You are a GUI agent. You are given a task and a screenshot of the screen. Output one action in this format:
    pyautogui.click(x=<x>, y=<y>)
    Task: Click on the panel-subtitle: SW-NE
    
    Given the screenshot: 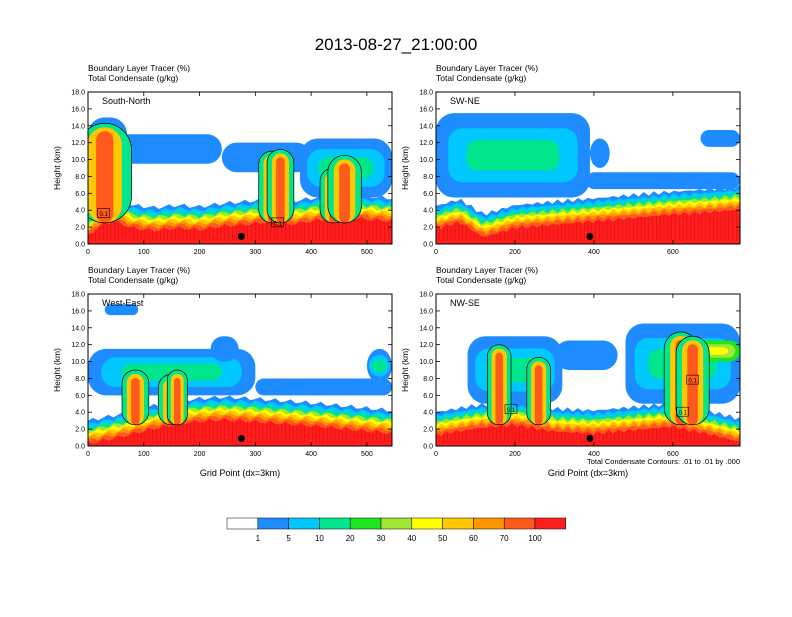 What is the action you would take?
    pyautogui.click(x=465, y=101)
    